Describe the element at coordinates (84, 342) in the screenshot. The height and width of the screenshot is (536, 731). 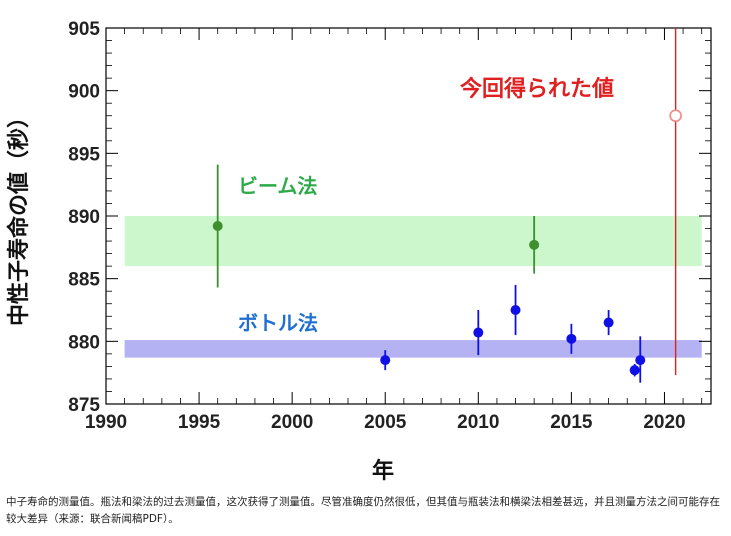
I see `y-tick-label: 880` at that location.